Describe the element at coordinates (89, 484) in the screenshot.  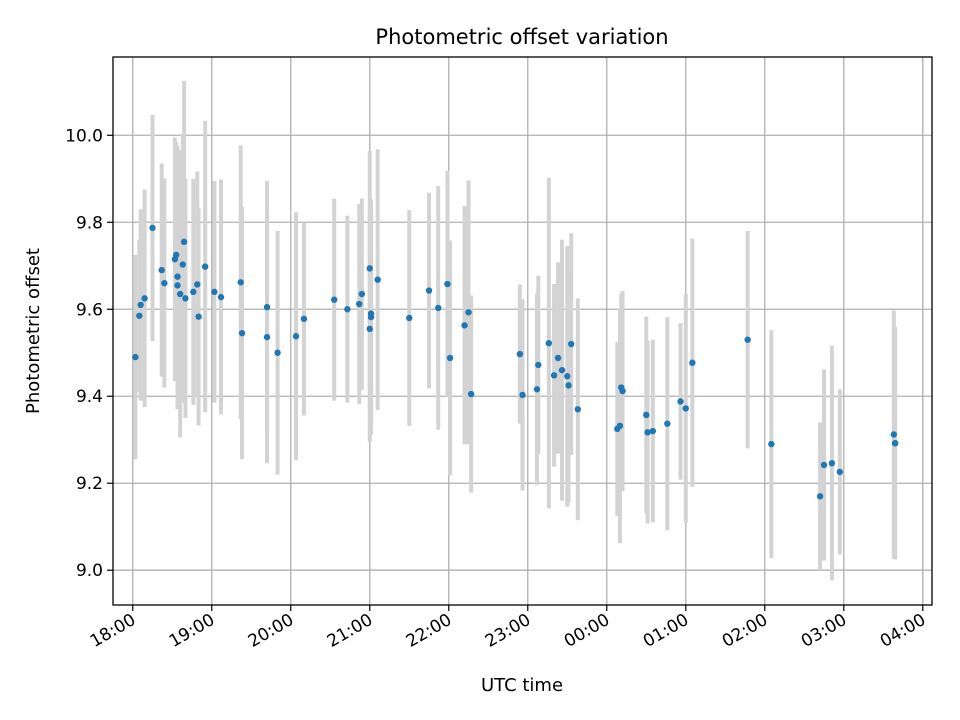
I see `y-tick-label: 9.2` at that location.